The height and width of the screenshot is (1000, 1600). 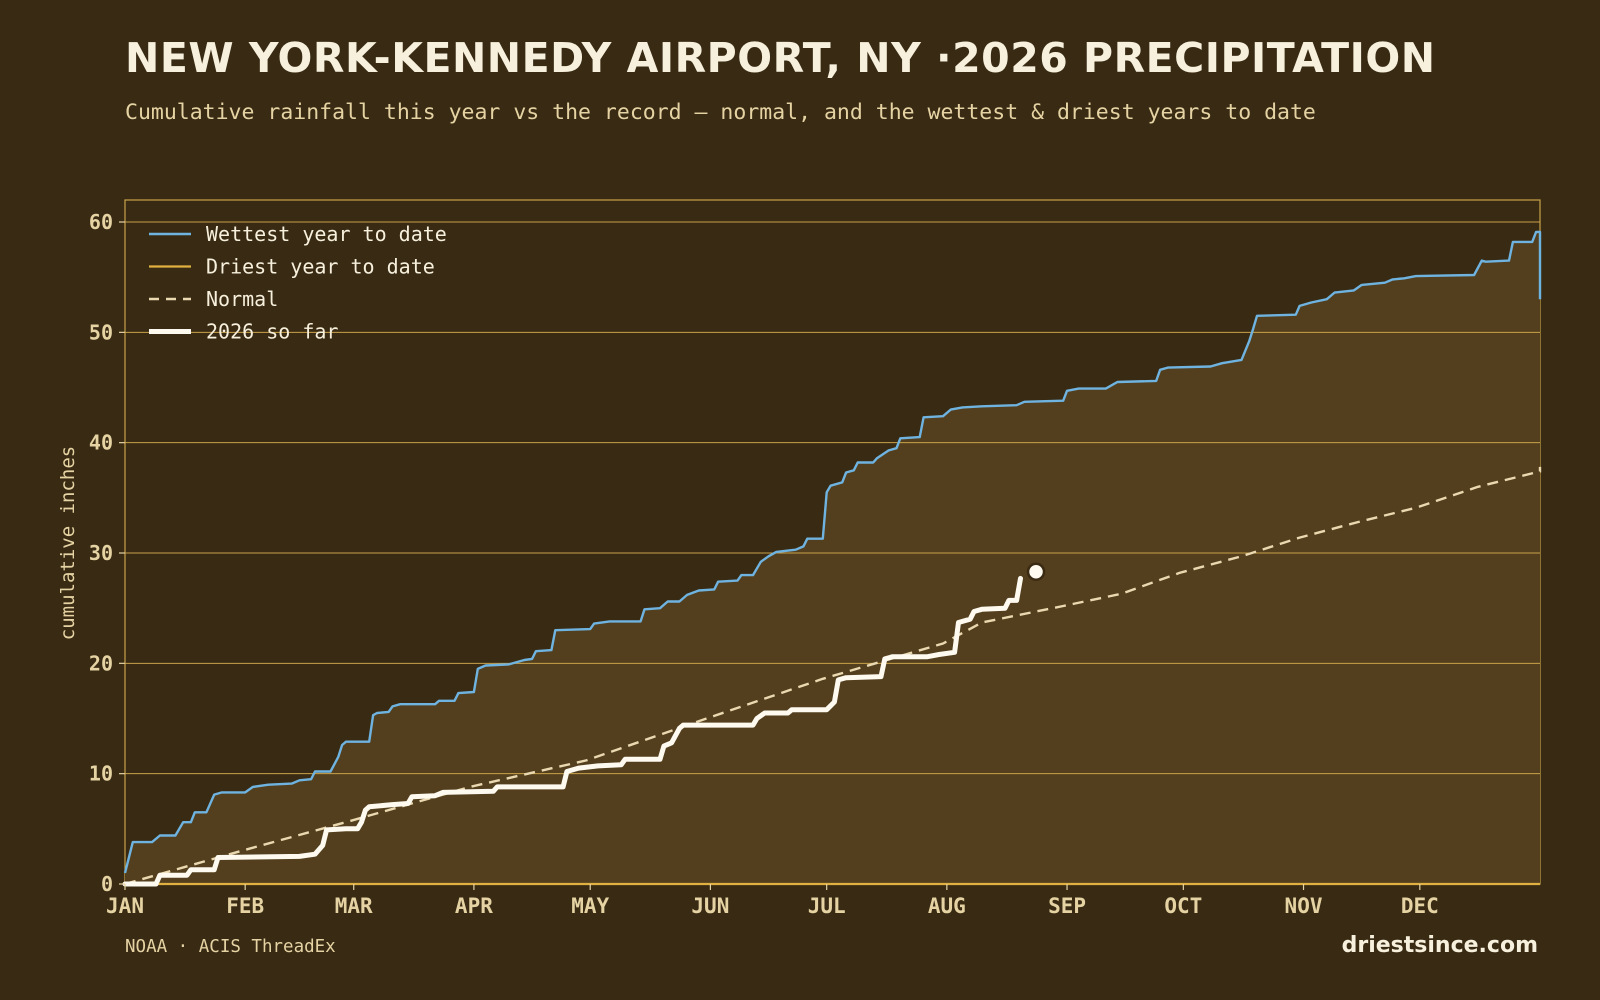 I want to click on y-axis-label: cumulative inches, so click(x=68, y=543).